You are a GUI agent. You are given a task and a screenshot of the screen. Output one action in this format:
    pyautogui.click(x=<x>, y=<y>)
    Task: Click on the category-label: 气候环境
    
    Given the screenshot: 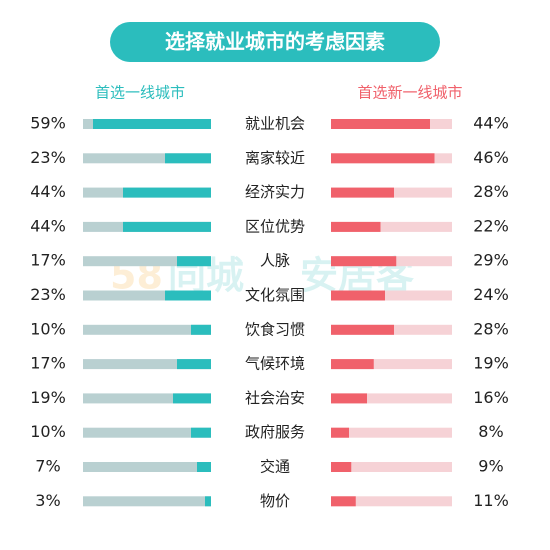 What is the action you would take?
    pyautogui.click(x=275, y=364)
    